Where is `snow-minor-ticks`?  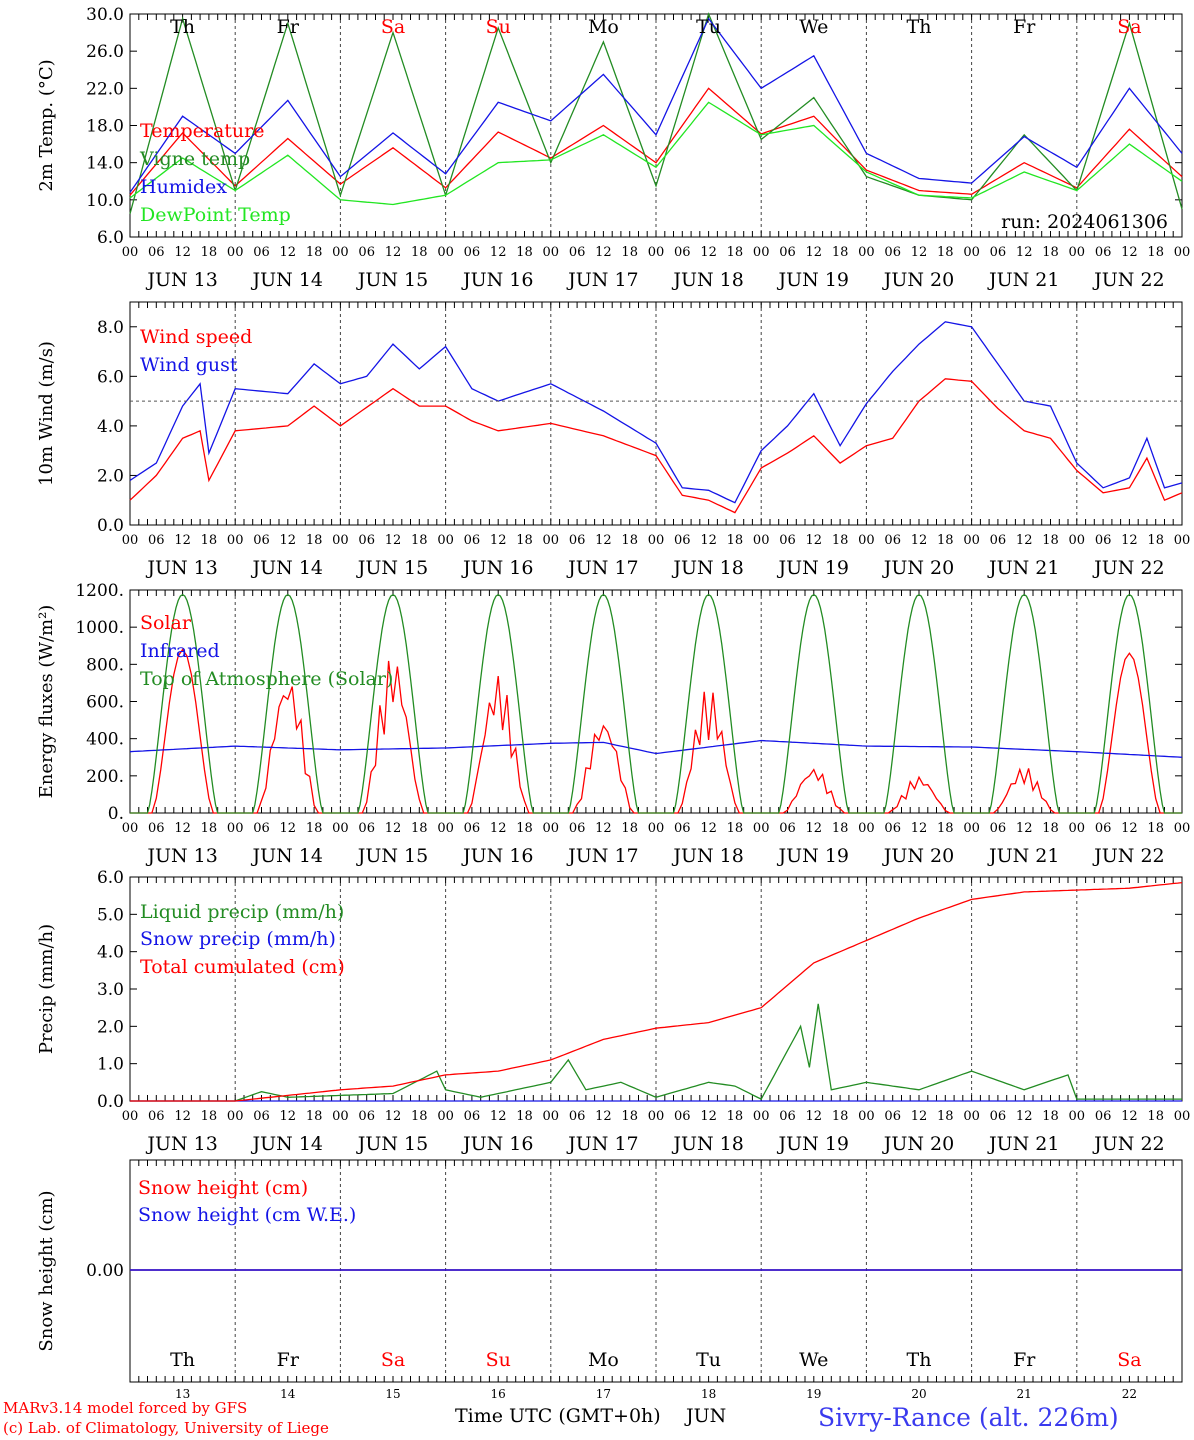
snow-minor-ticks is located at coordinates (656, 1271).